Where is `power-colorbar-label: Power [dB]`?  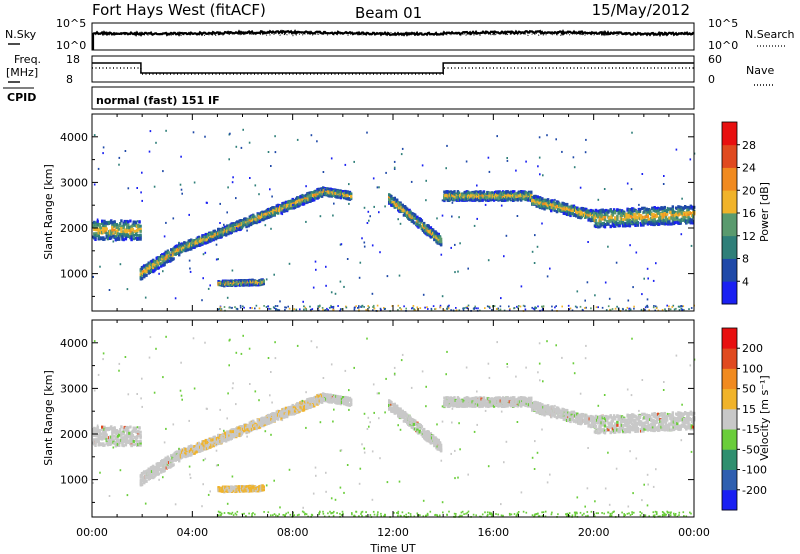
power-colorbar-label: Power [dB] is located at coordinates (764, 212).